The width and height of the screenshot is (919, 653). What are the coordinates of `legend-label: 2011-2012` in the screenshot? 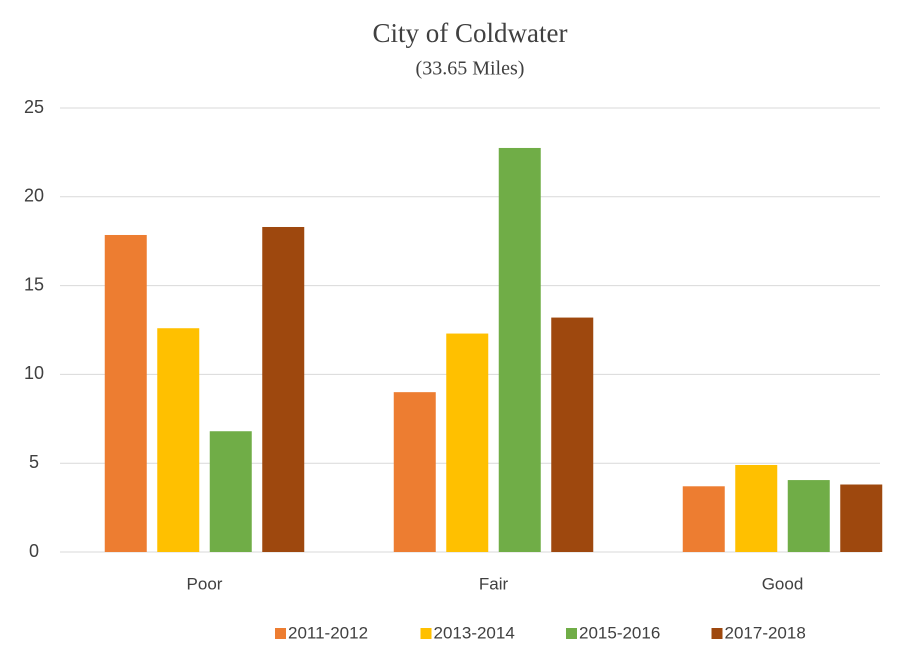 It's located at (328, 632).